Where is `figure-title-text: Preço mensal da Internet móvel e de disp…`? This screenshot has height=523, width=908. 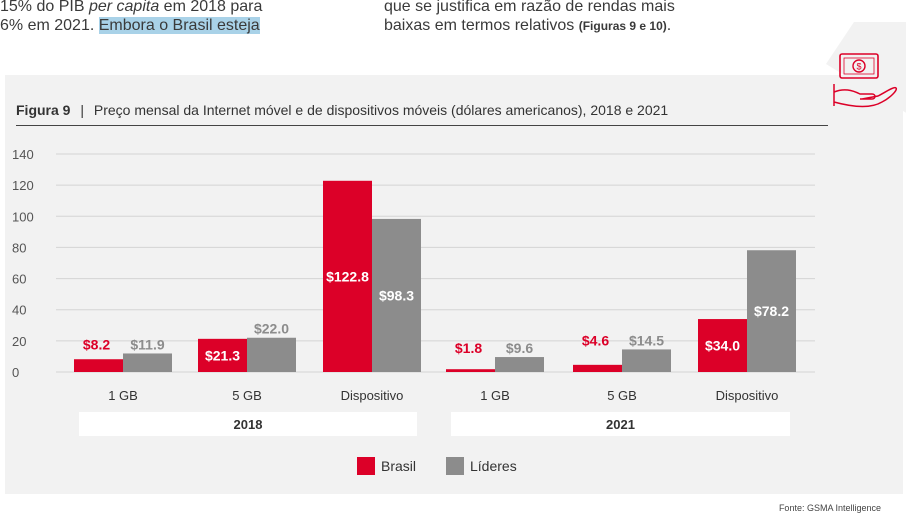 figure-title-text: Preço mensal da Internet móvel e de disp… is located at coordinates (381, 110).